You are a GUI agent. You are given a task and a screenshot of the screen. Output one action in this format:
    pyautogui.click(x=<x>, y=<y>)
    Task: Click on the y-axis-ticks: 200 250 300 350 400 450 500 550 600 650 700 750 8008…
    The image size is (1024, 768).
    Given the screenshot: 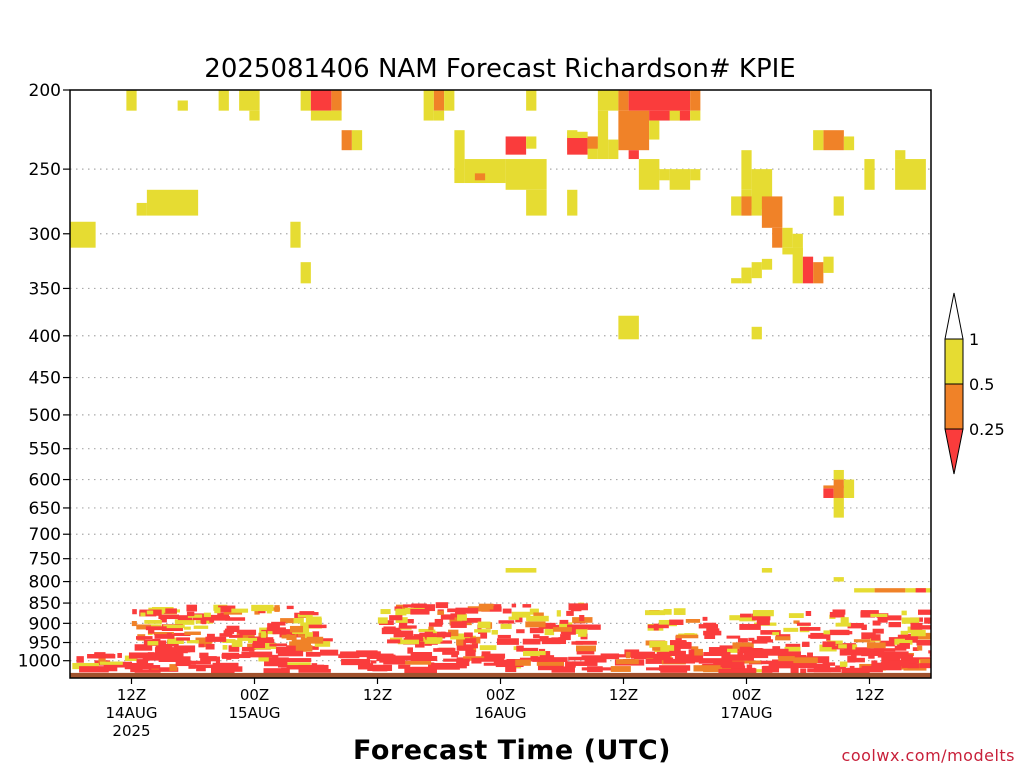 What is the action you would take?
    pyautogui.click(x=44, y=376)
    